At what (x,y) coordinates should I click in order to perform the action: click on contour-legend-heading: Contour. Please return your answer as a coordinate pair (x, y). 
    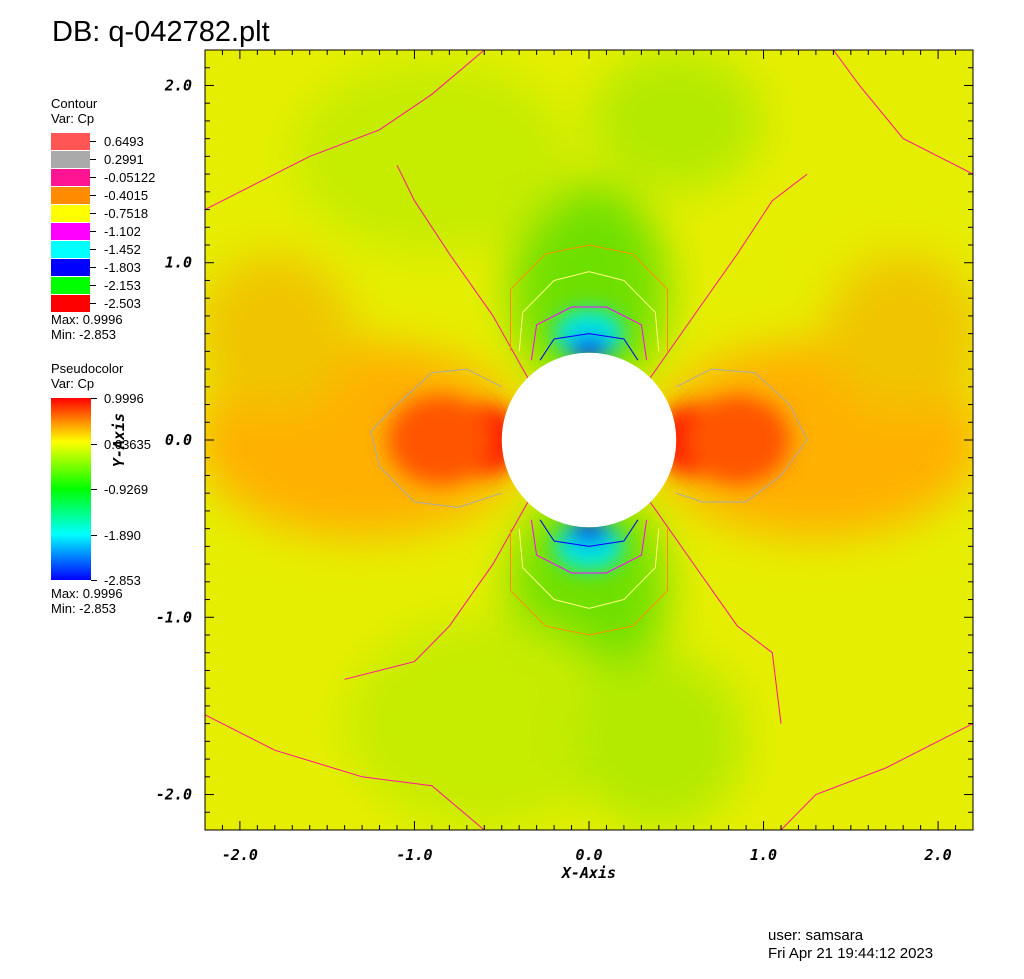
    Looking at the image, I should click on (74, 103).